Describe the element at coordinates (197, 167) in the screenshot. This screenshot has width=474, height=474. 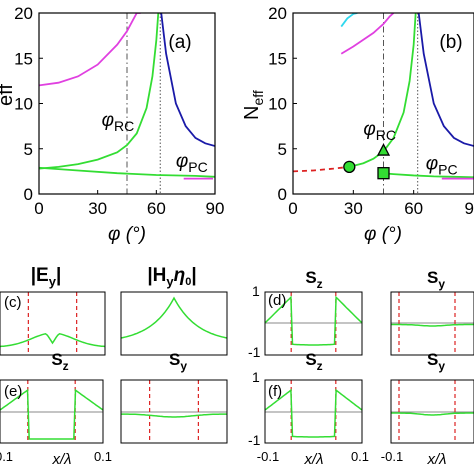
I see `annotation-subscript: PC` at that location.